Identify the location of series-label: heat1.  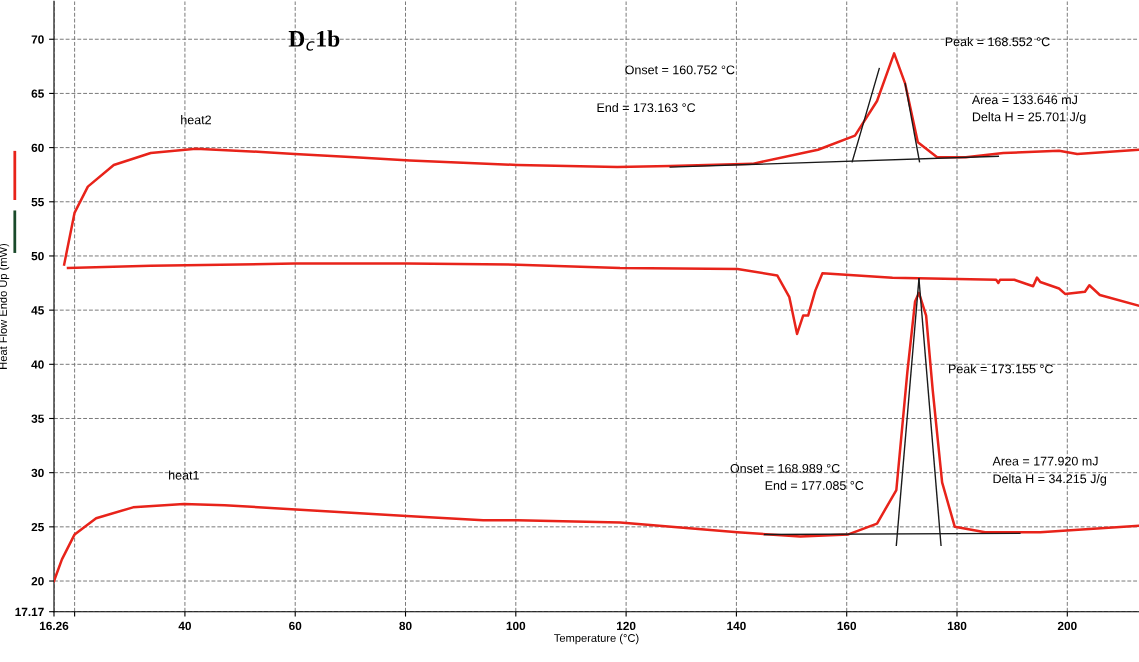
(184, 475).